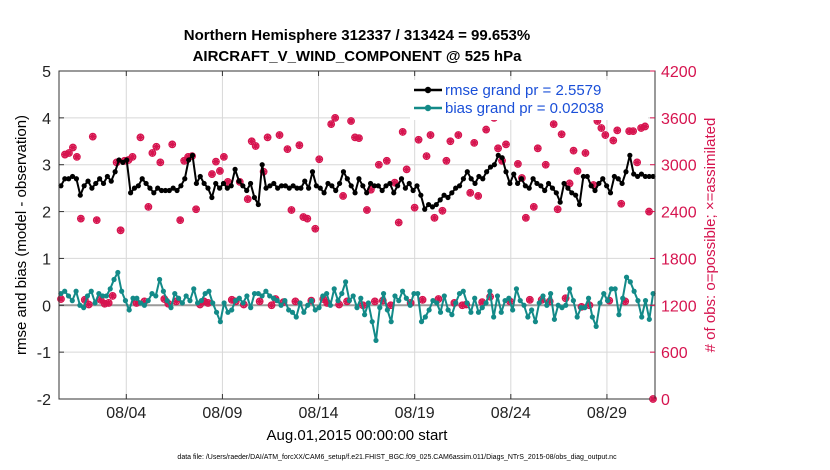 This screenshot has width=830, height=470. I want to click on legend-box, so click(529, 100).